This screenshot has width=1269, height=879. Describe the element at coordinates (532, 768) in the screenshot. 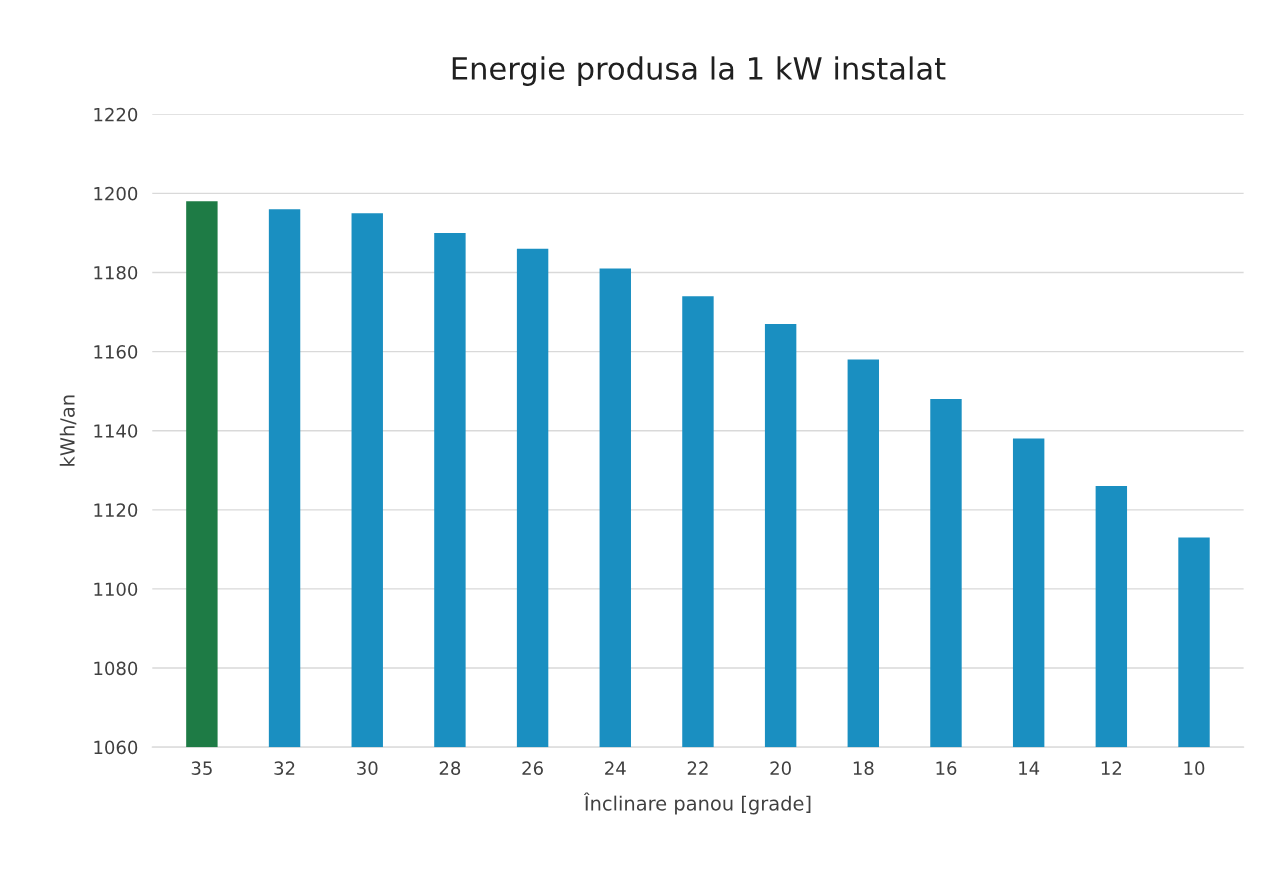

I see `x-tick-label: 26` at that location.